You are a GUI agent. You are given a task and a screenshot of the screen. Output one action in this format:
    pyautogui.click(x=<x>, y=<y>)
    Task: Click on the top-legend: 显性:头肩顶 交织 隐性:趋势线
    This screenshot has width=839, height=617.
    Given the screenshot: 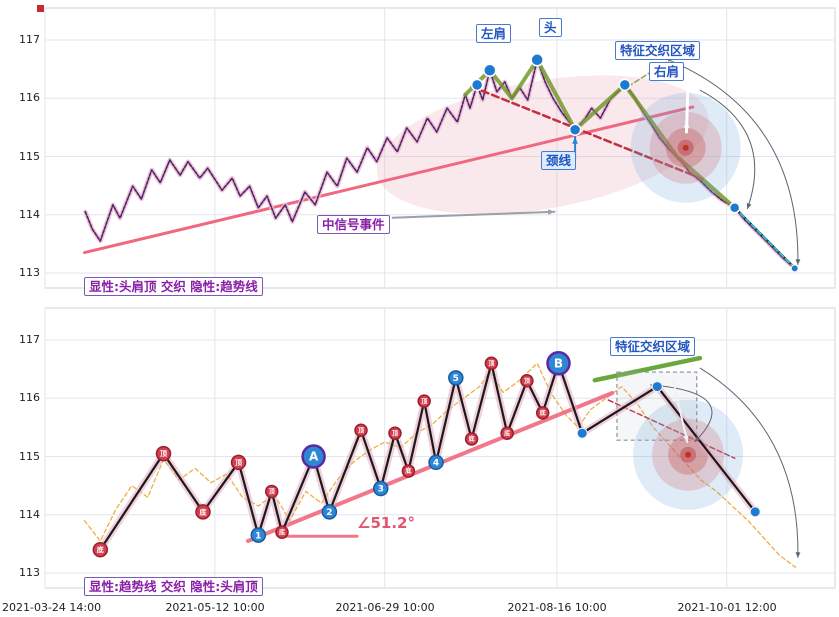 What is the action you would take?
    pyautogui.click(x=173, y=286)
    